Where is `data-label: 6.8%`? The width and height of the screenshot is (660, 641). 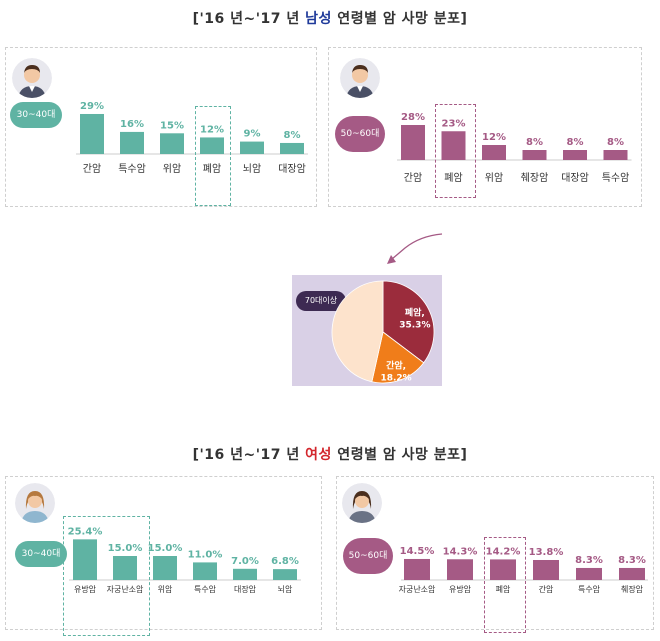
data-label: 6.8% is located at coordinates (285, 561).